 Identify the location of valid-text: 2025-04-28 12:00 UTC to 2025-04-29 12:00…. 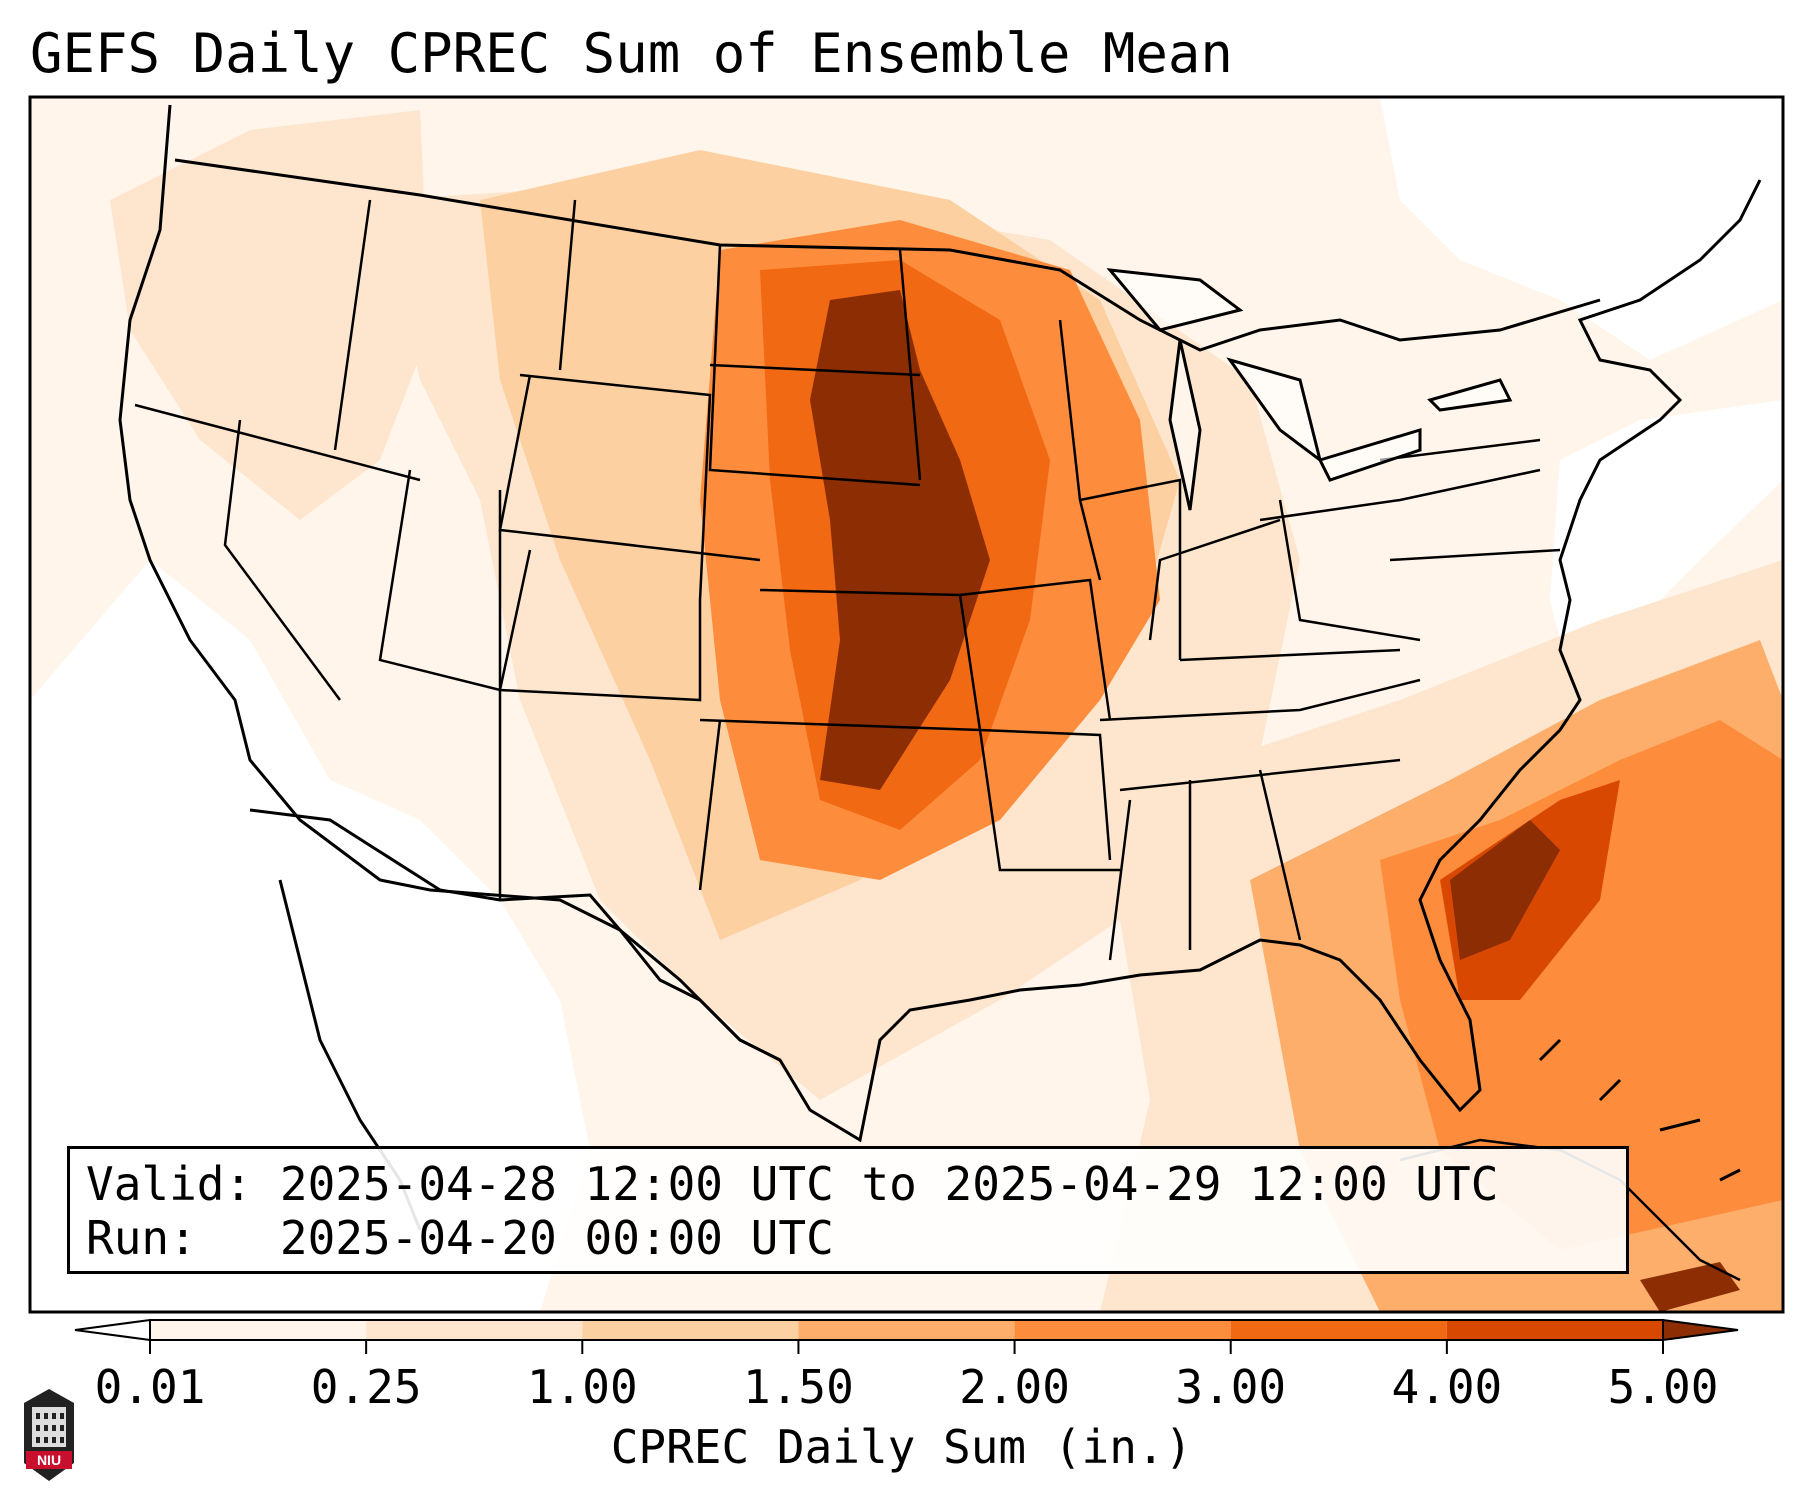
(889, 1184).